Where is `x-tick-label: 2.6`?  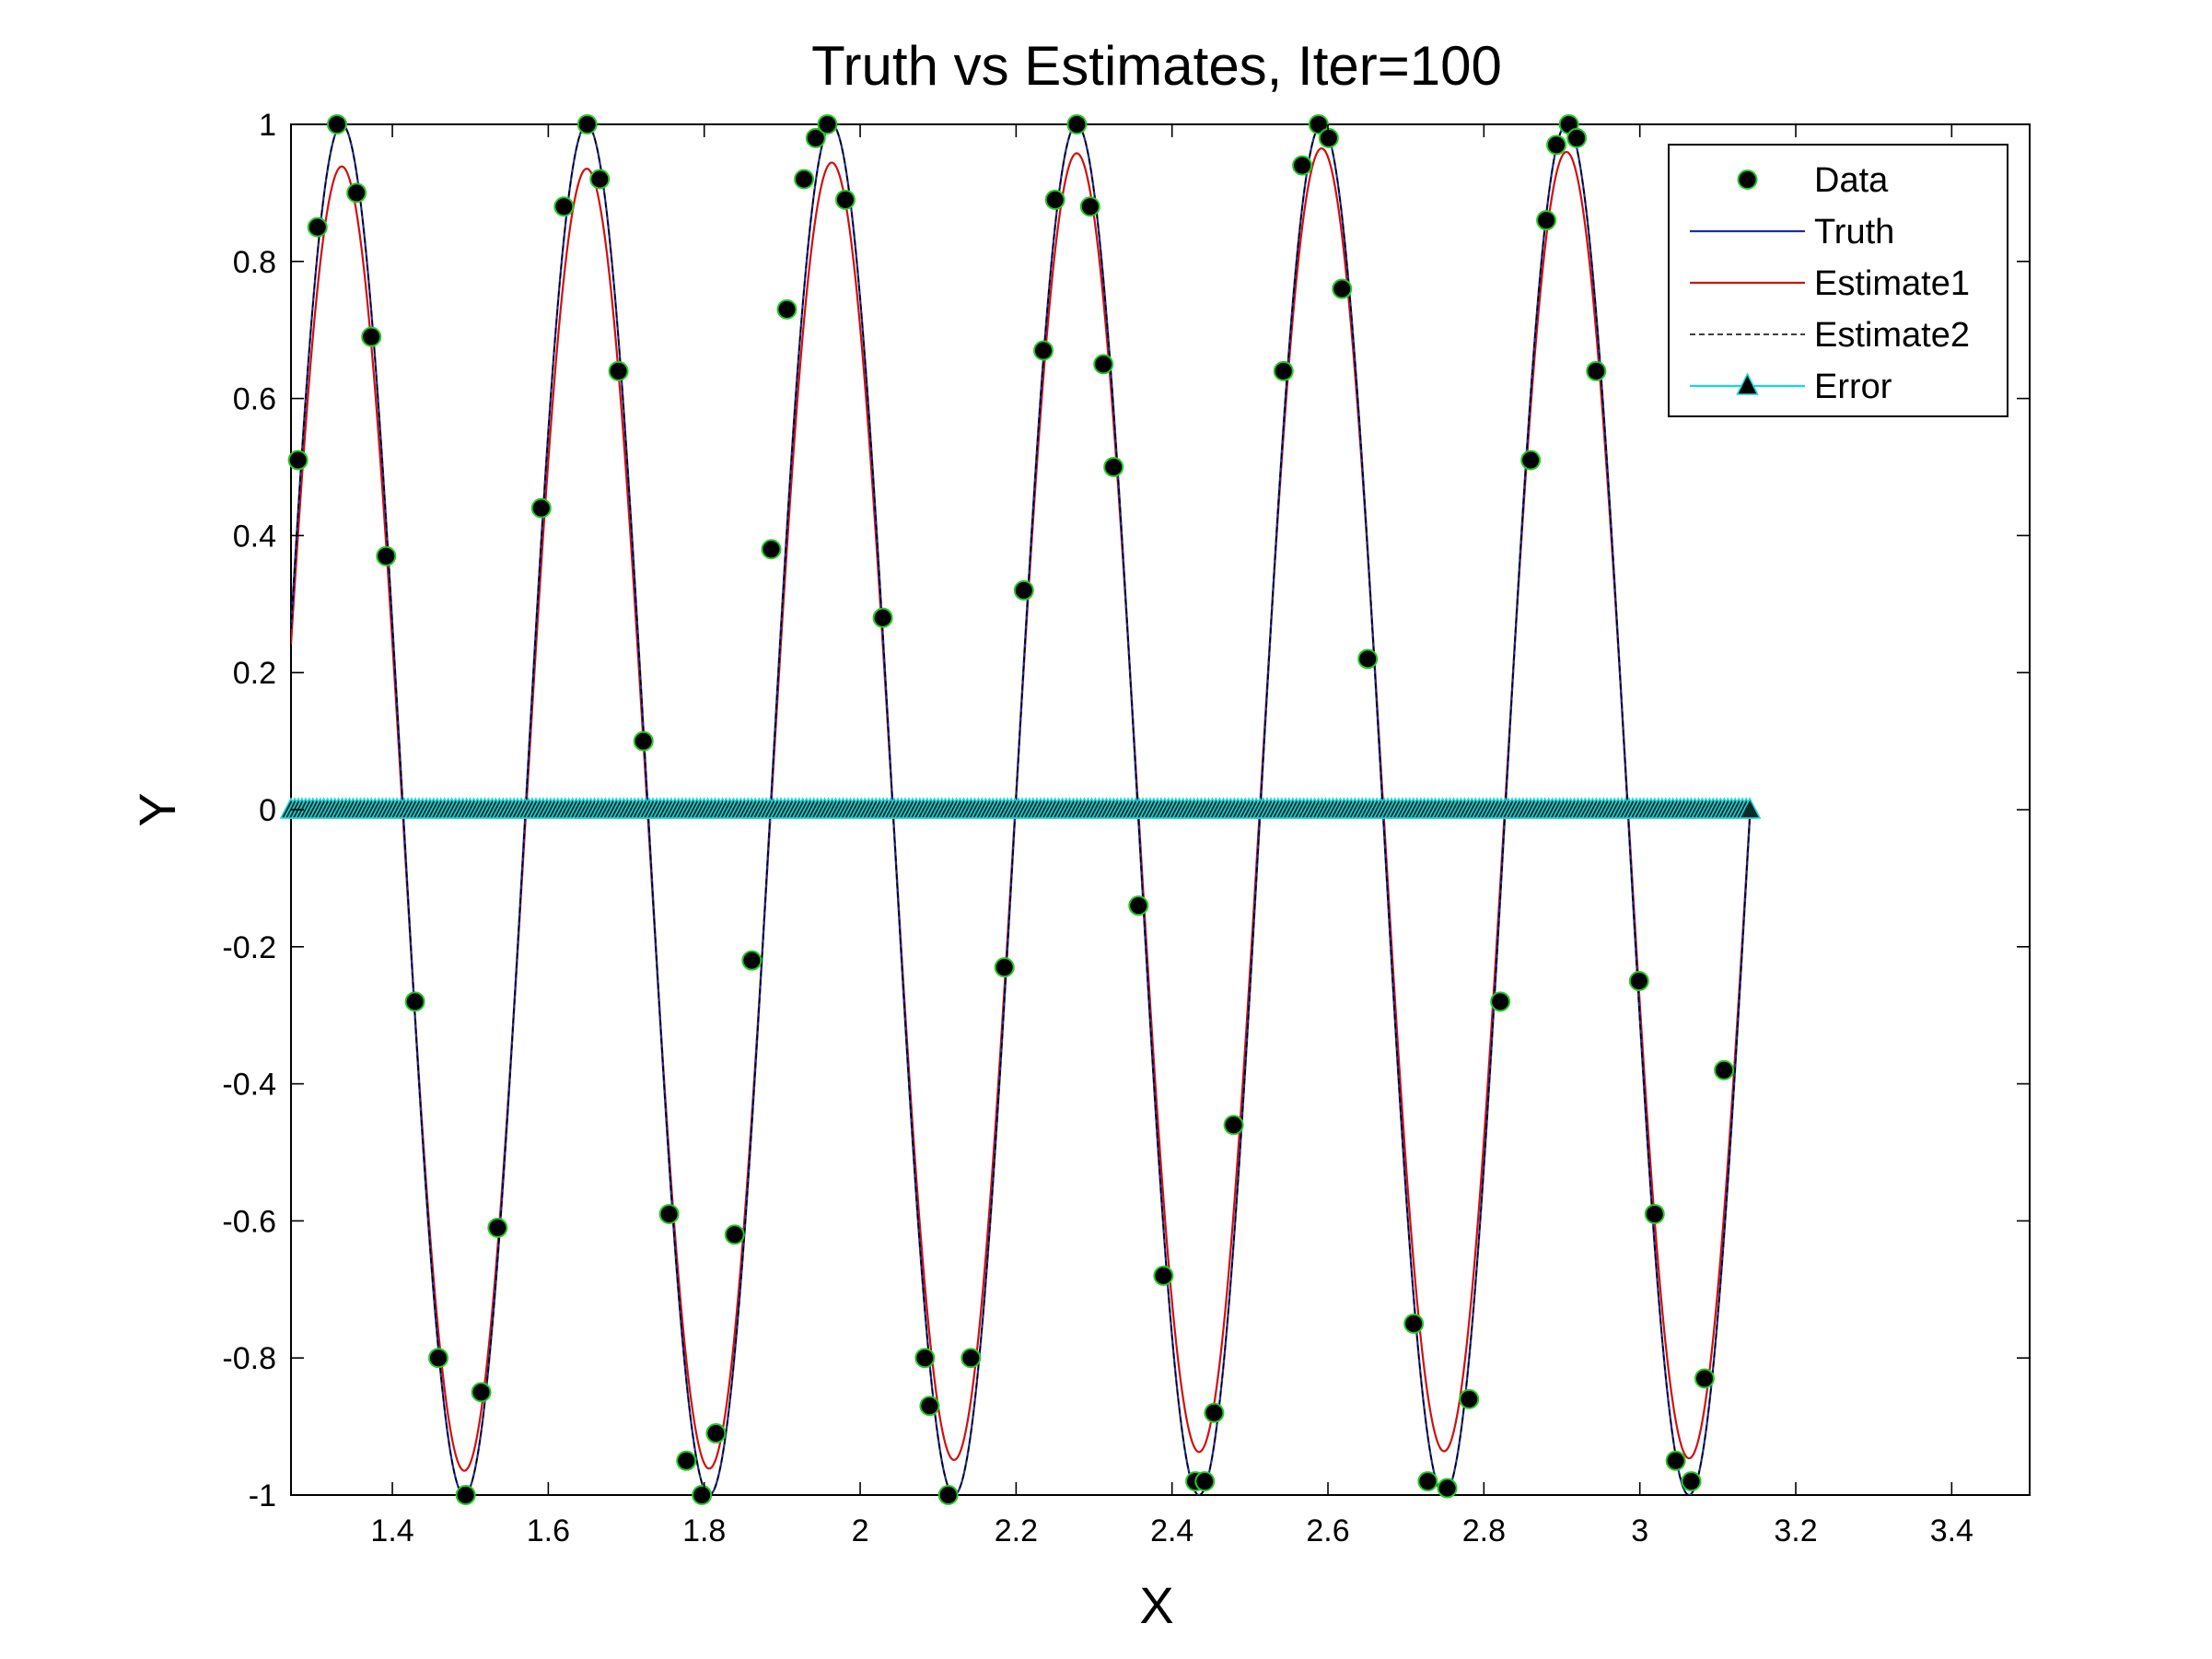
x-tick-label: 2.6 is located at coordinates (1328, 1530).